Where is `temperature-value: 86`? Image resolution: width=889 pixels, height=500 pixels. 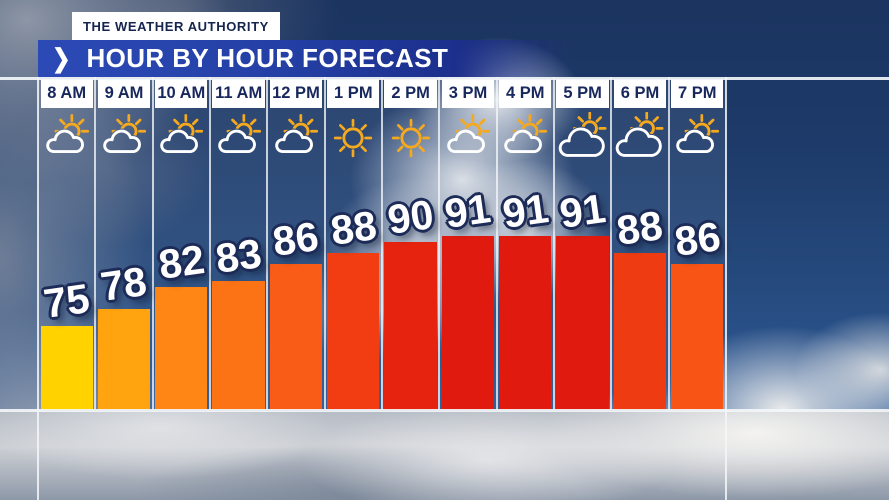 temperature-value: 86 is located at coordinates (697, 239).